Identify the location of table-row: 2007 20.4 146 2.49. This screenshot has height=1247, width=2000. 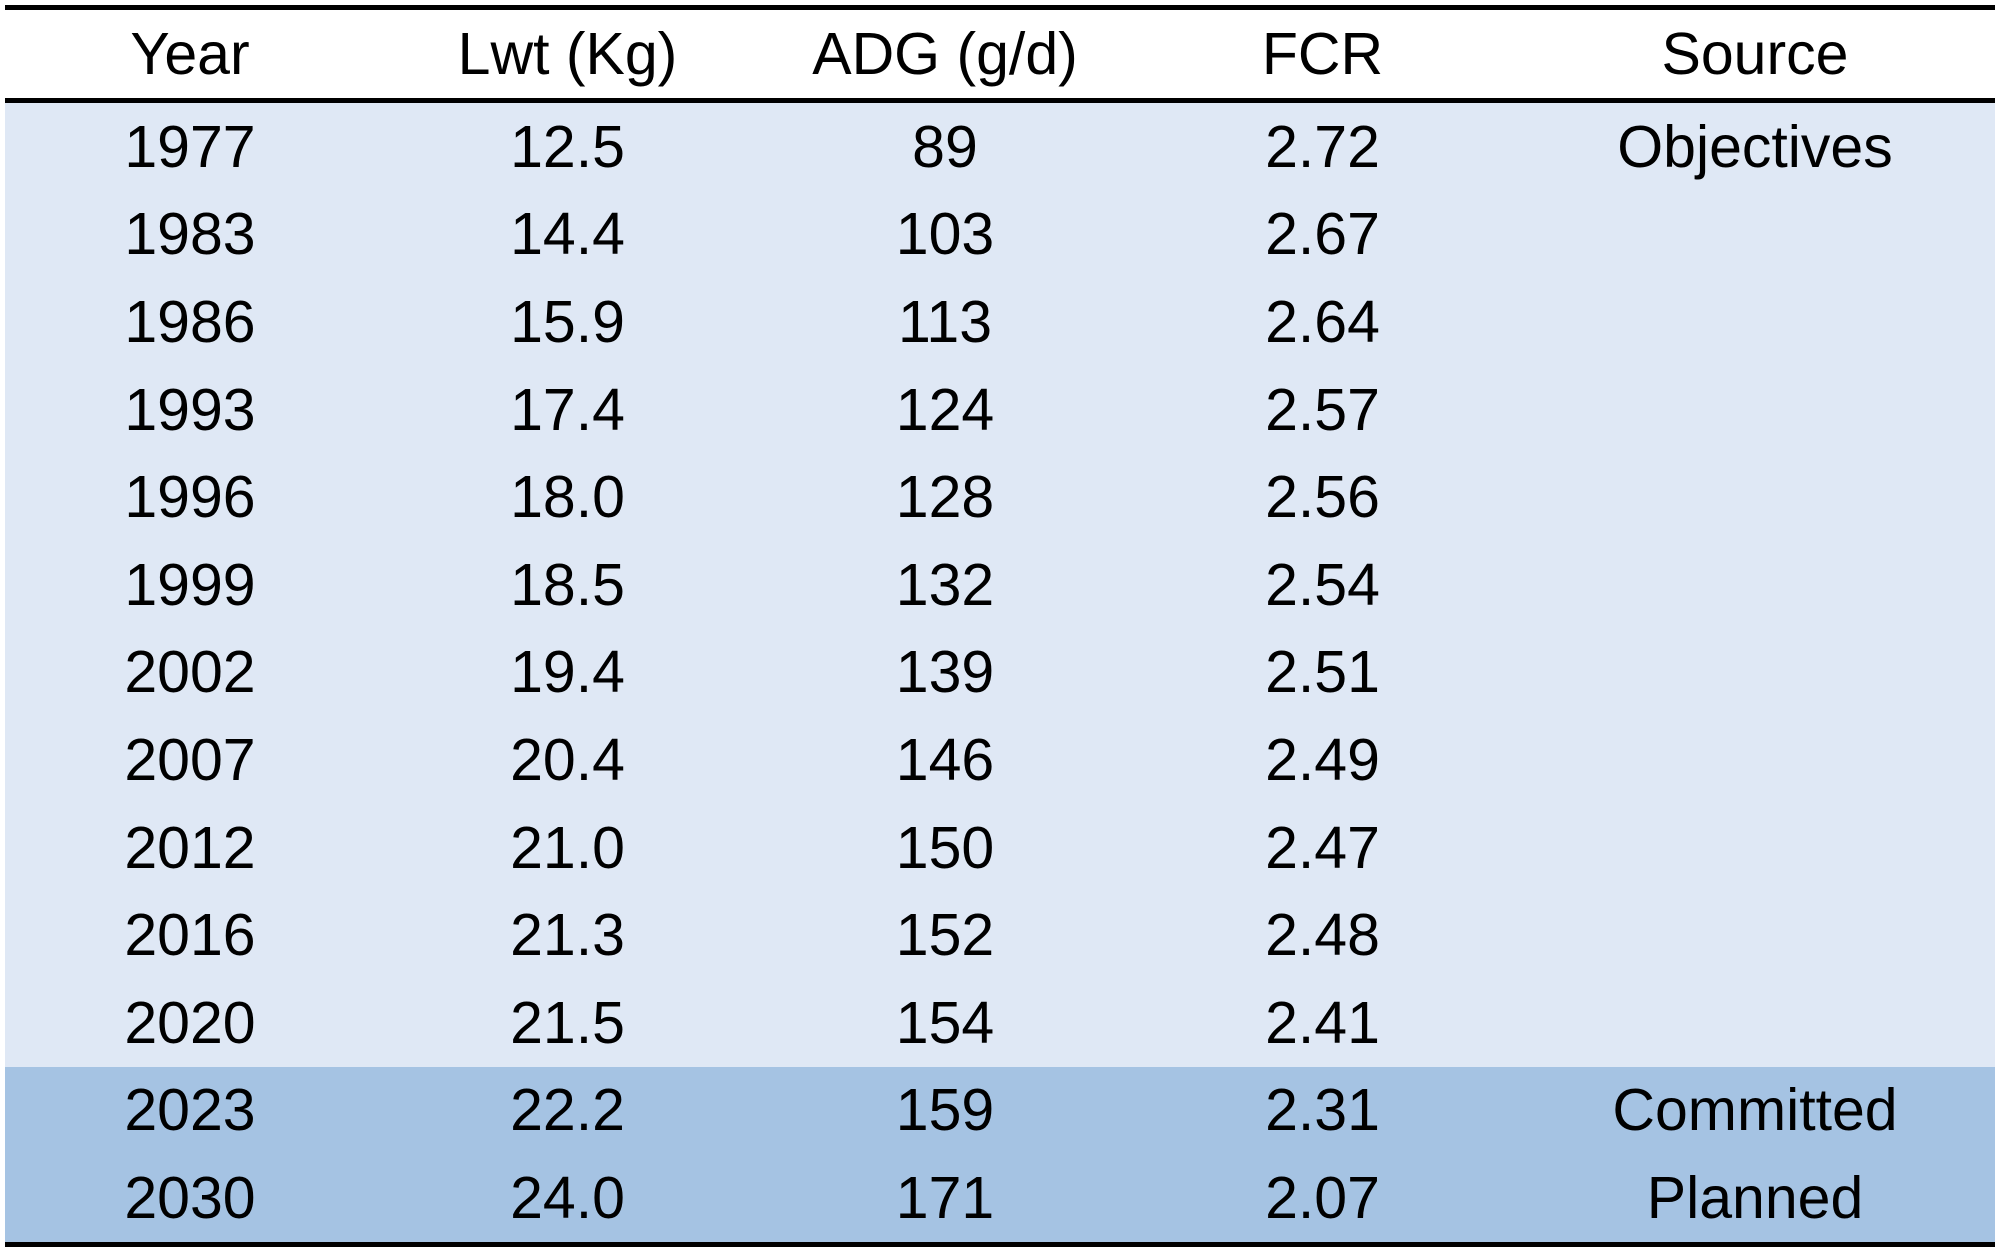
(1000, 760).